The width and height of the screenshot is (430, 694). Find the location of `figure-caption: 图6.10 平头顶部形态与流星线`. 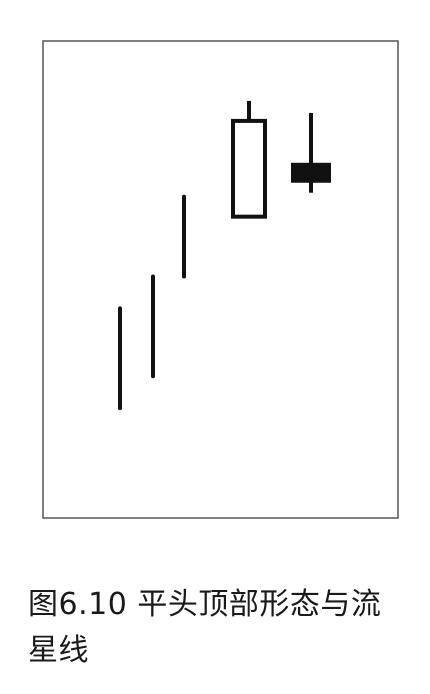

figure-caption: 图6.10 平头顶部形态与流星线 is located at coordinates (218, 628).